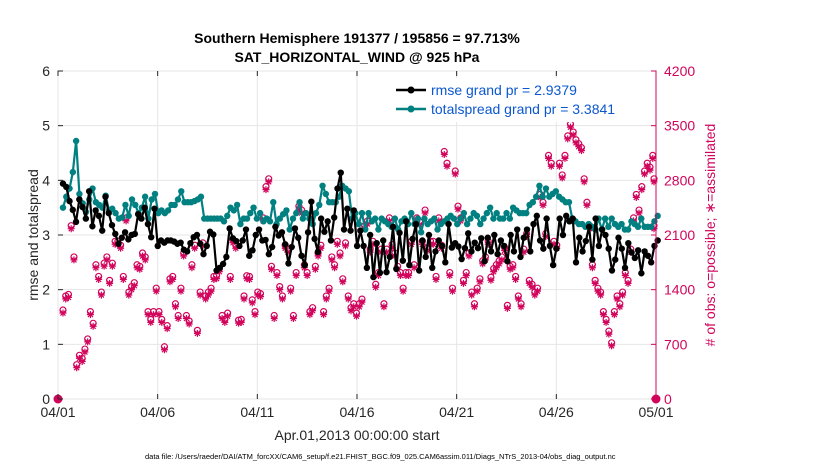 This screenshot has height=470, width=830. What do you see at coordinates (556, 412) in the screenshot?
I see `x-tick-label: 04/26` at bounding box center [556, 412].